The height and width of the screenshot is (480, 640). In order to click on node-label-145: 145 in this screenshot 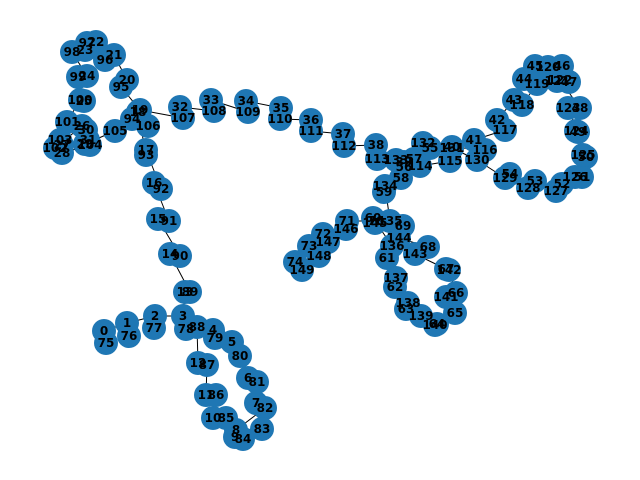, I will do `click(374, 223)`.